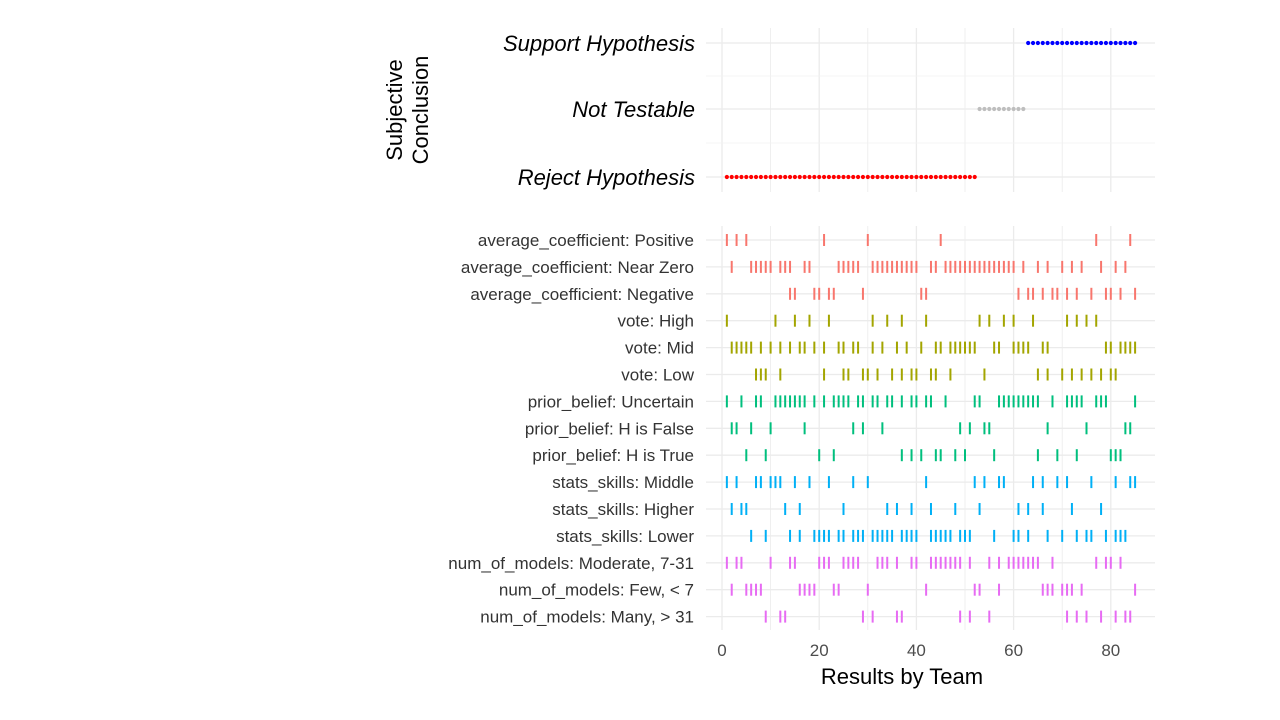  What do you see at coordinates (902, 676) in the screenshot?
I see `x-axis-title: Results by Team` at bounding box center [902, 676].